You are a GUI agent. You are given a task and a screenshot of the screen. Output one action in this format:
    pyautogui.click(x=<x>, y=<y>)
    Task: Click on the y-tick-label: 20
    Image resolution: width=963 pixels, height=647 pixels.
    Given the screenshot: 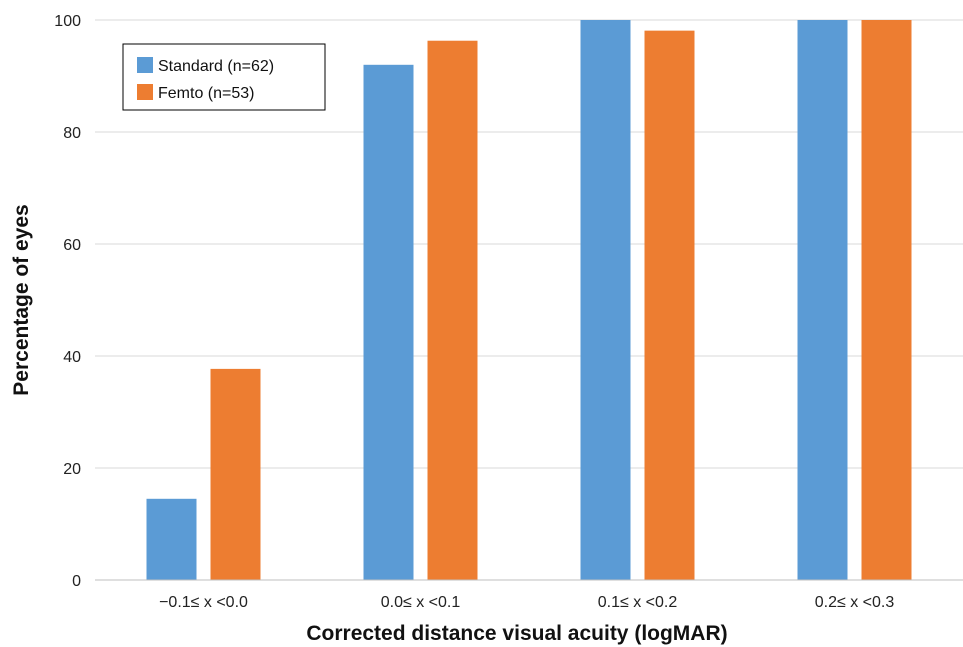 What is the action you would take?
    pyautogui.click(x=72, y=469)
    